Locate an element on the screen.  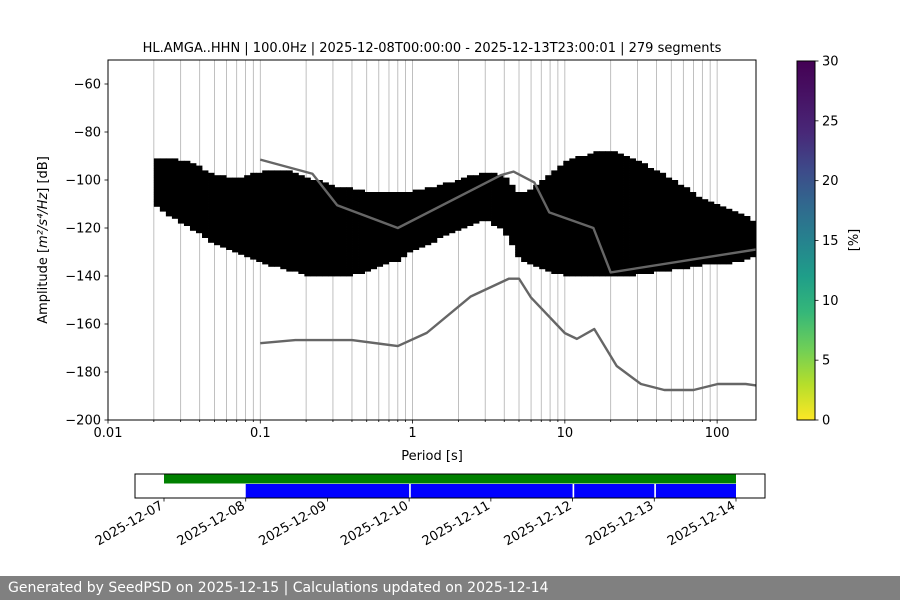
psd-heatmap is located at coordinates (454, 214).